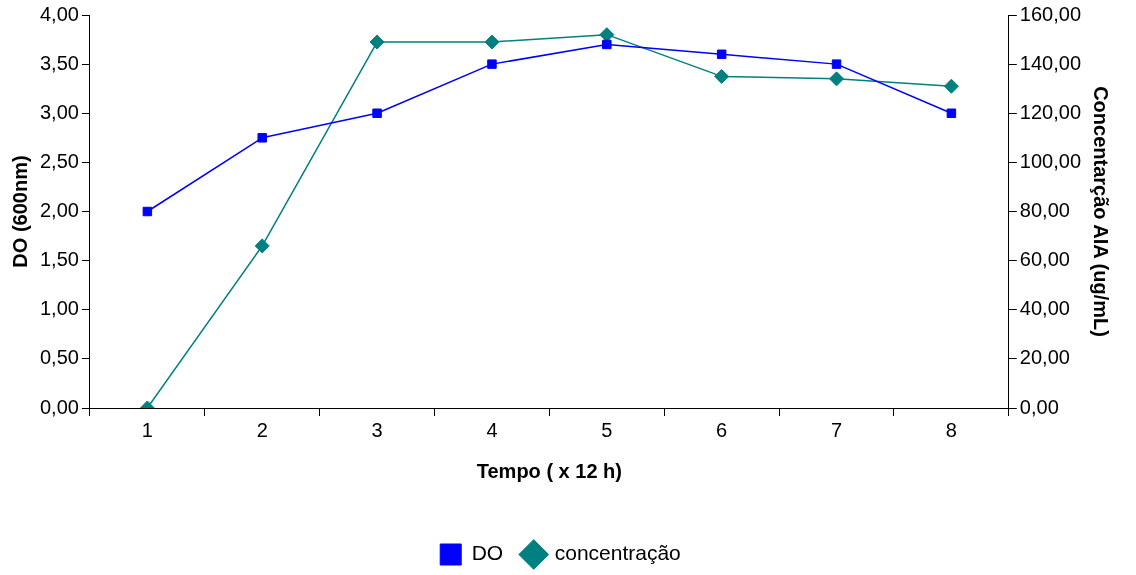 The image size is (1136, 575). Describe the element at coordinates (836, 429) in the screenshot. I see `x-tick-label: 7` at that location.